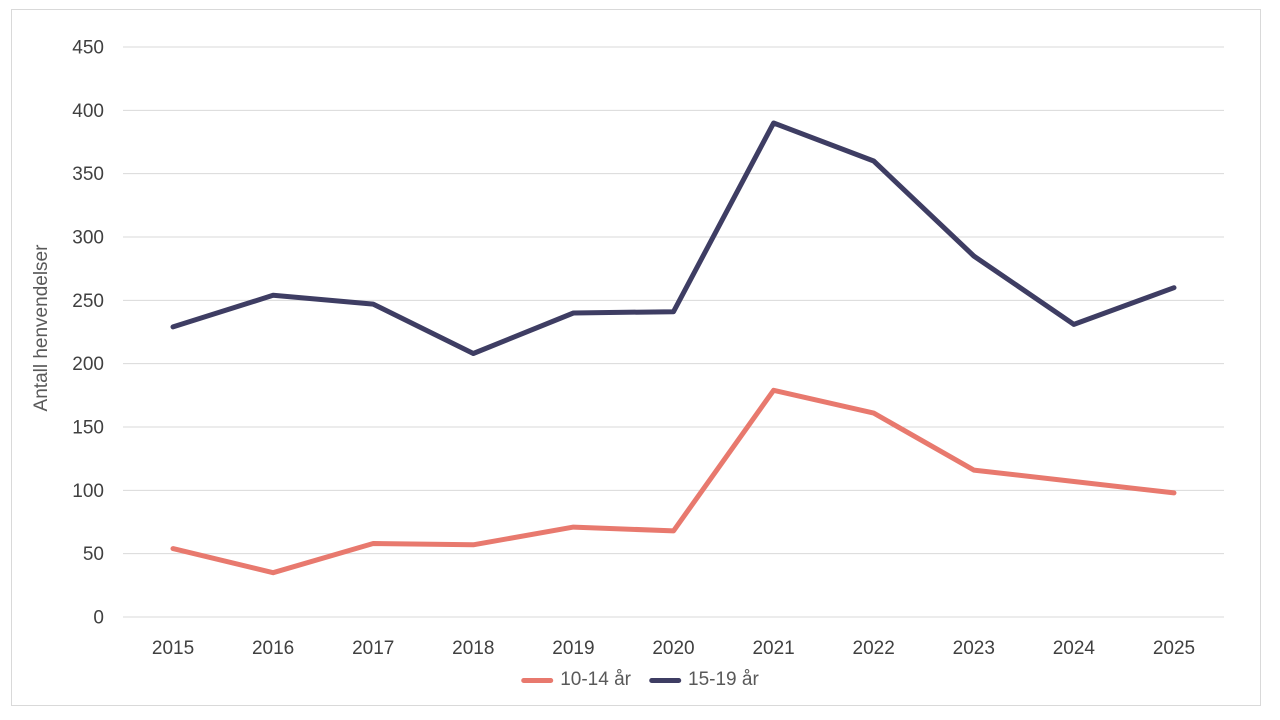 The height and width of the screenshot is (720, 1280). I want to click on y-axis-title: Antall henvendelser, so click(41, 328).